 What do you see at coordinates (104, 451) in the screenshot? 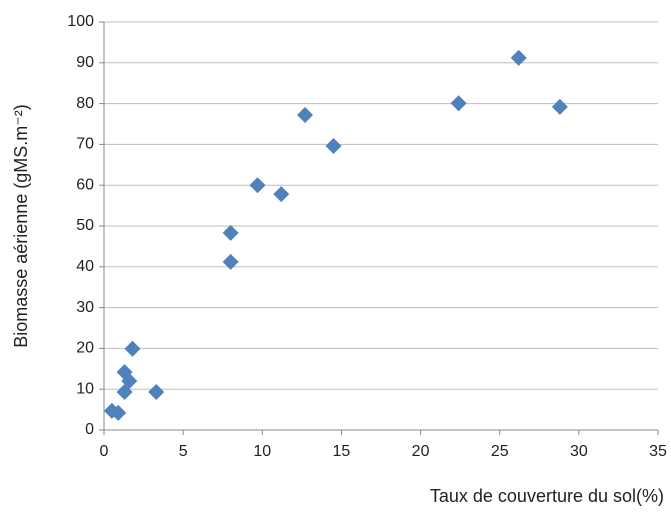
I see `x-tick-label: 0` at bounding box center [104, 451].